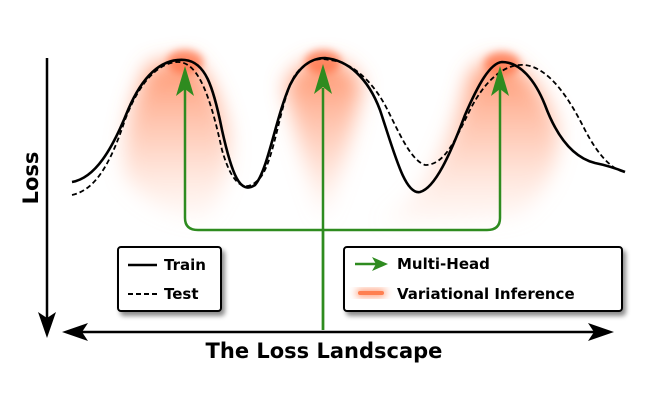 This screenshot has height=413, width=656. What do you see at coordinates (324, 351) in the screenshot?
I see `x-axis-label: The Loss Landscape` at bounding box center [324, 351].